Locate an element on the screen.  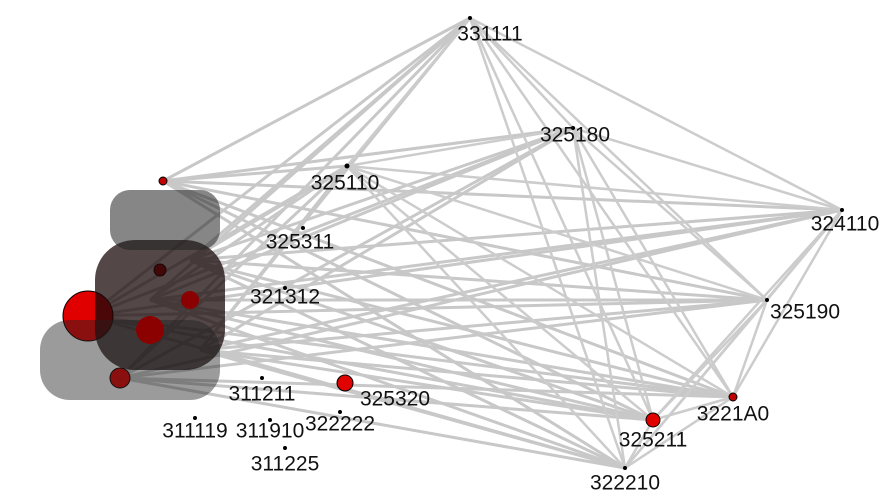
node-label: 325190 is located at coordinates (805, 312).